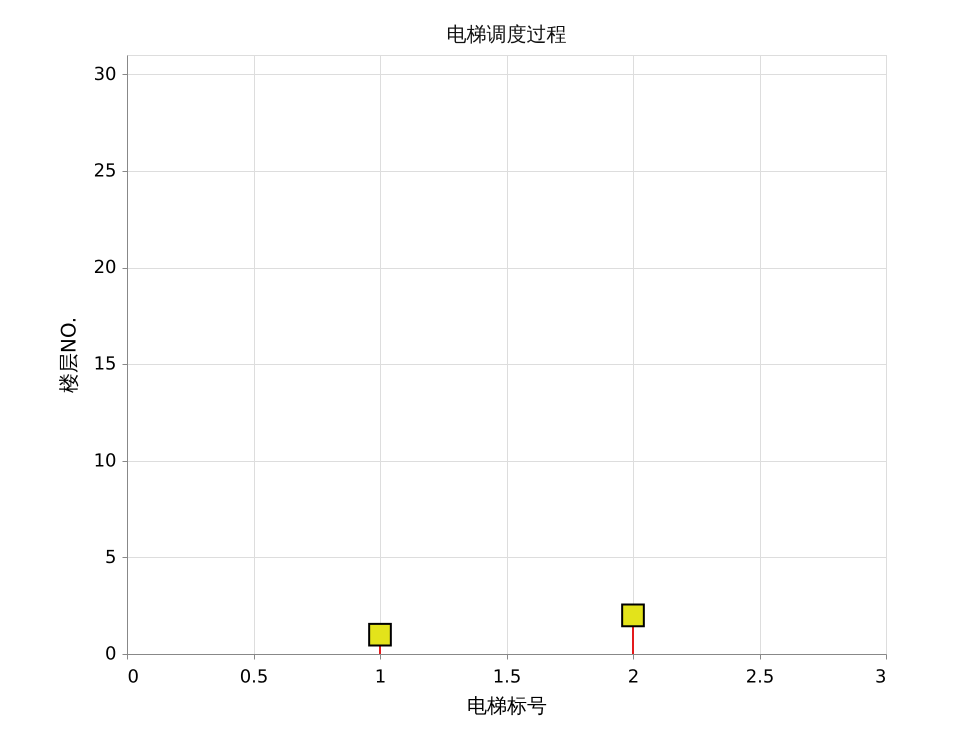  Describe the element at coordinates (133, 677) in the screenshot. I see `x-tick-label: 0` at that location.